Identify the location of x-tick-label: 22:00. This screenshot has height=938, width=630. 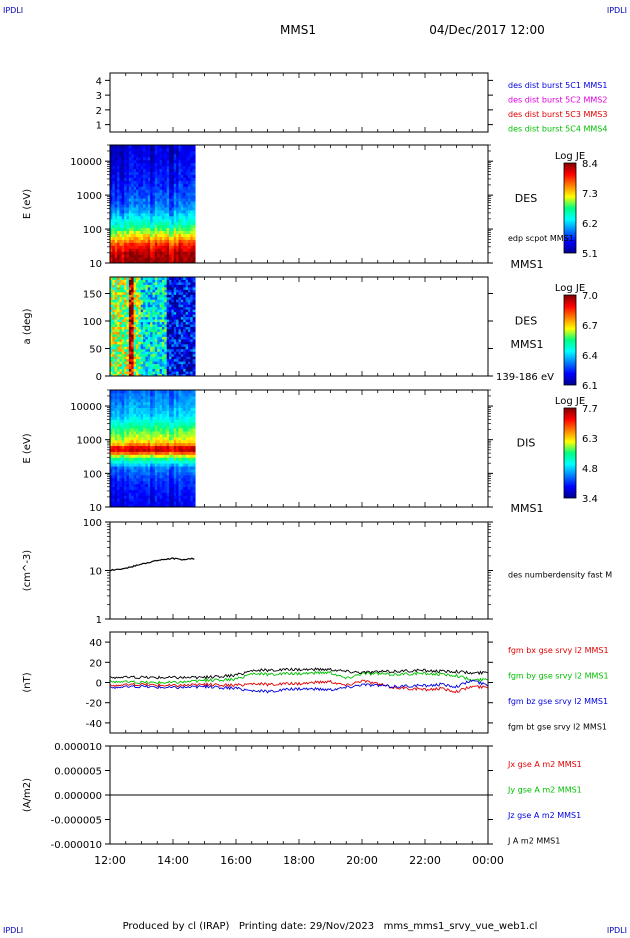
(425, 860).